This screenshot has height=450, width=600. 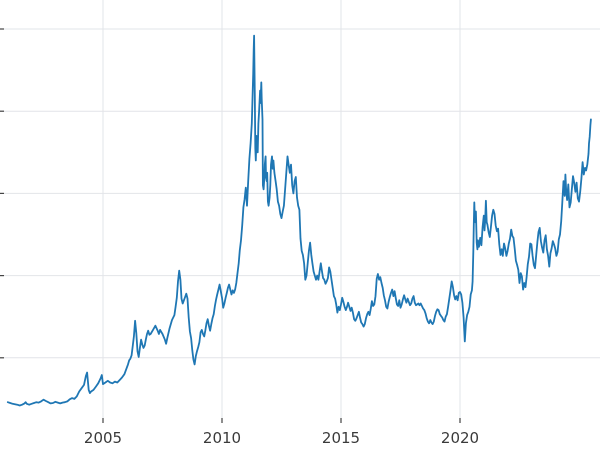 What do you see at coordinates (222, 438) in the screenshot?
I see `x-tick-label: 2010` at bounding box center [222, 438].